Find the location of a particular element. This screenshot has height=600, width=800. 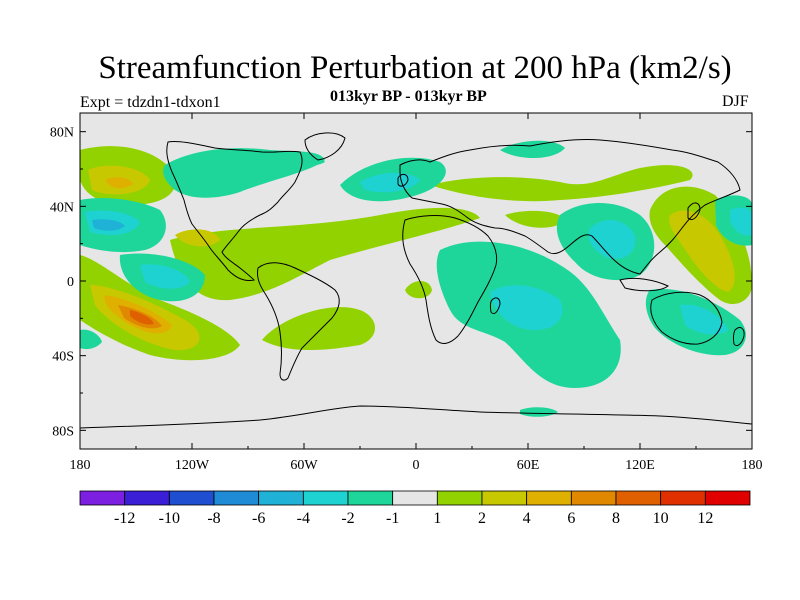

negative-core-east-asia is located at coordinates (612, 239).